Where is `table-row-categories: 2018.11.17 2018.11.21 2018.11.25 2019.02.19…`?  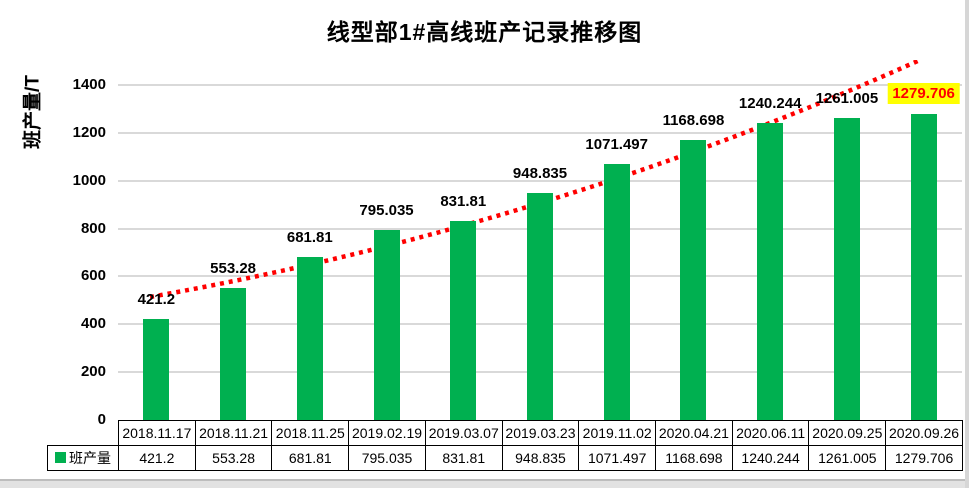 table-row-categories: 2018.11.17 2018.11.21 2018.11.25 2019.02.19… is located at coordinates (505, 433).